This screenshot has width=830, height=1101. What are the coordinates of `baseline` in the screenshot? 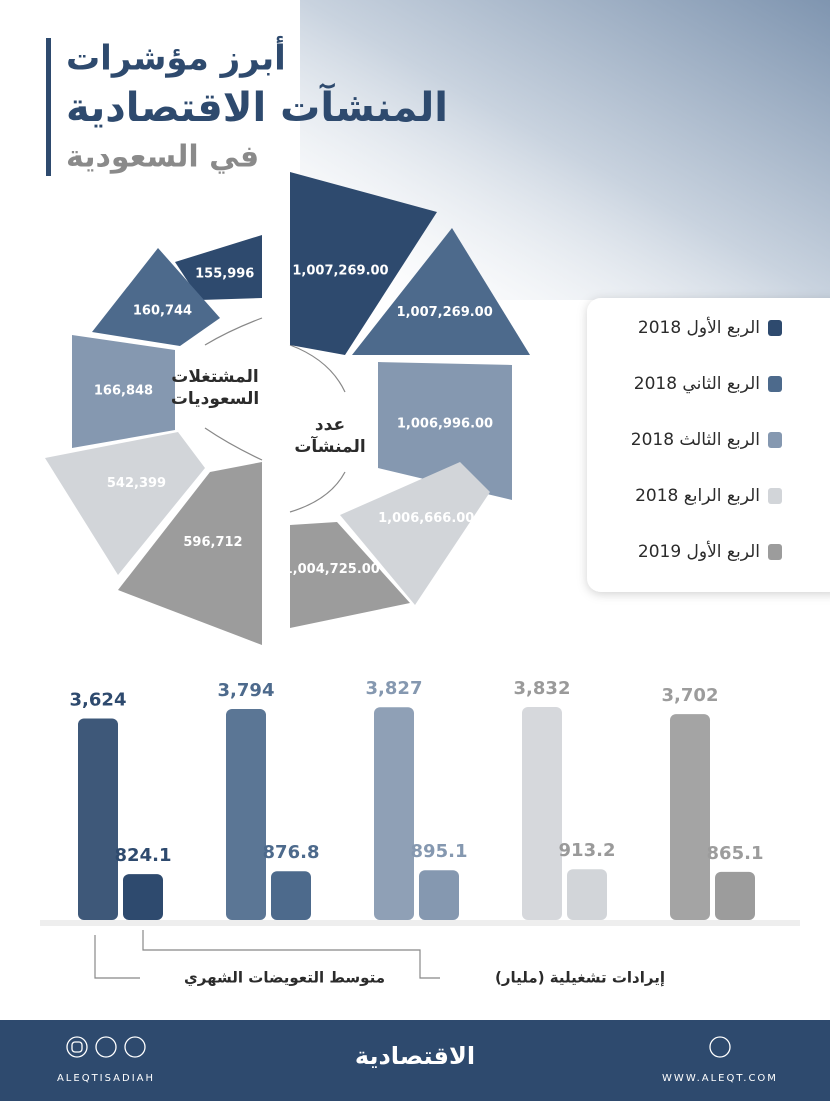 It's located at (420, 923).